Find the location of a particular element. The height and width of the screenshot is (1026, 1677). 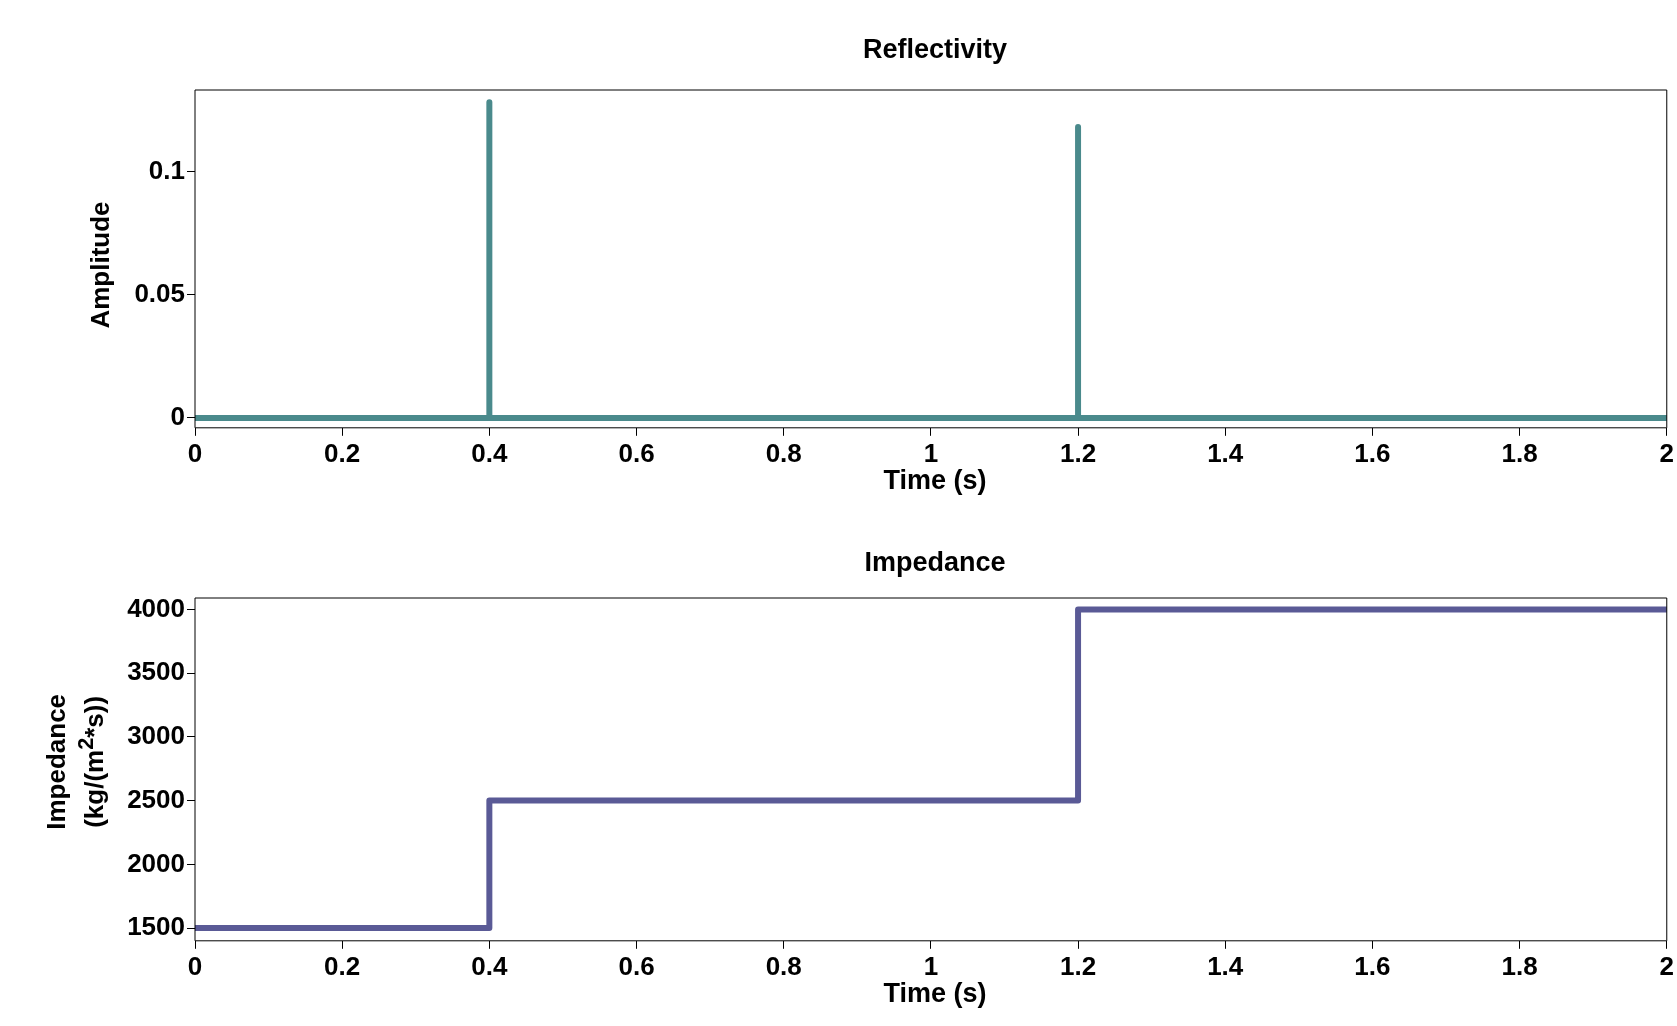

y-tick-label: 0 is located at coordinates (177, 416).